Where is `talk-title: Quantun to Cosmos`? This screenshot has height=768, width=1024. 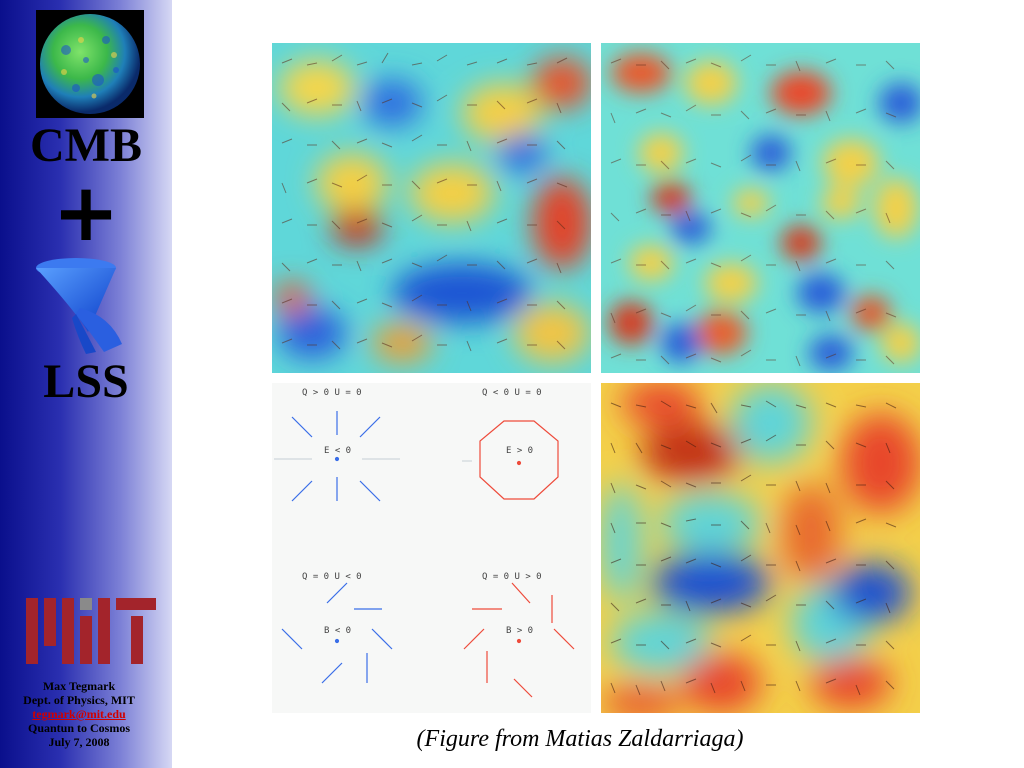
talk-title: Quantun to Cosmos is located at coordinates (79, 728).